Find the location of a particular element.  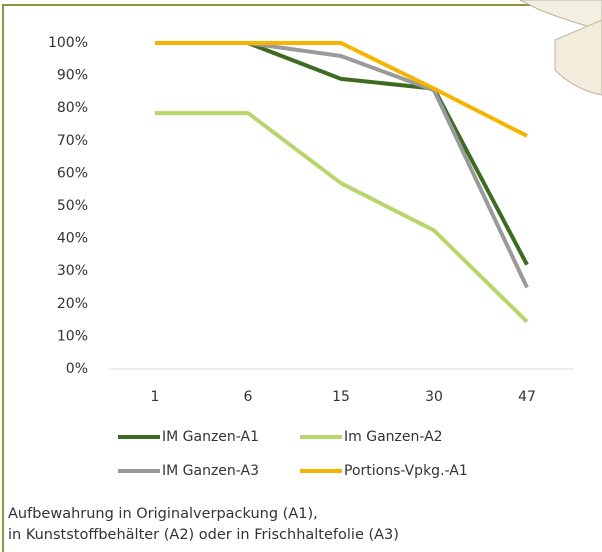

y-tick-label: 100% is located at coordinates (68, 43).